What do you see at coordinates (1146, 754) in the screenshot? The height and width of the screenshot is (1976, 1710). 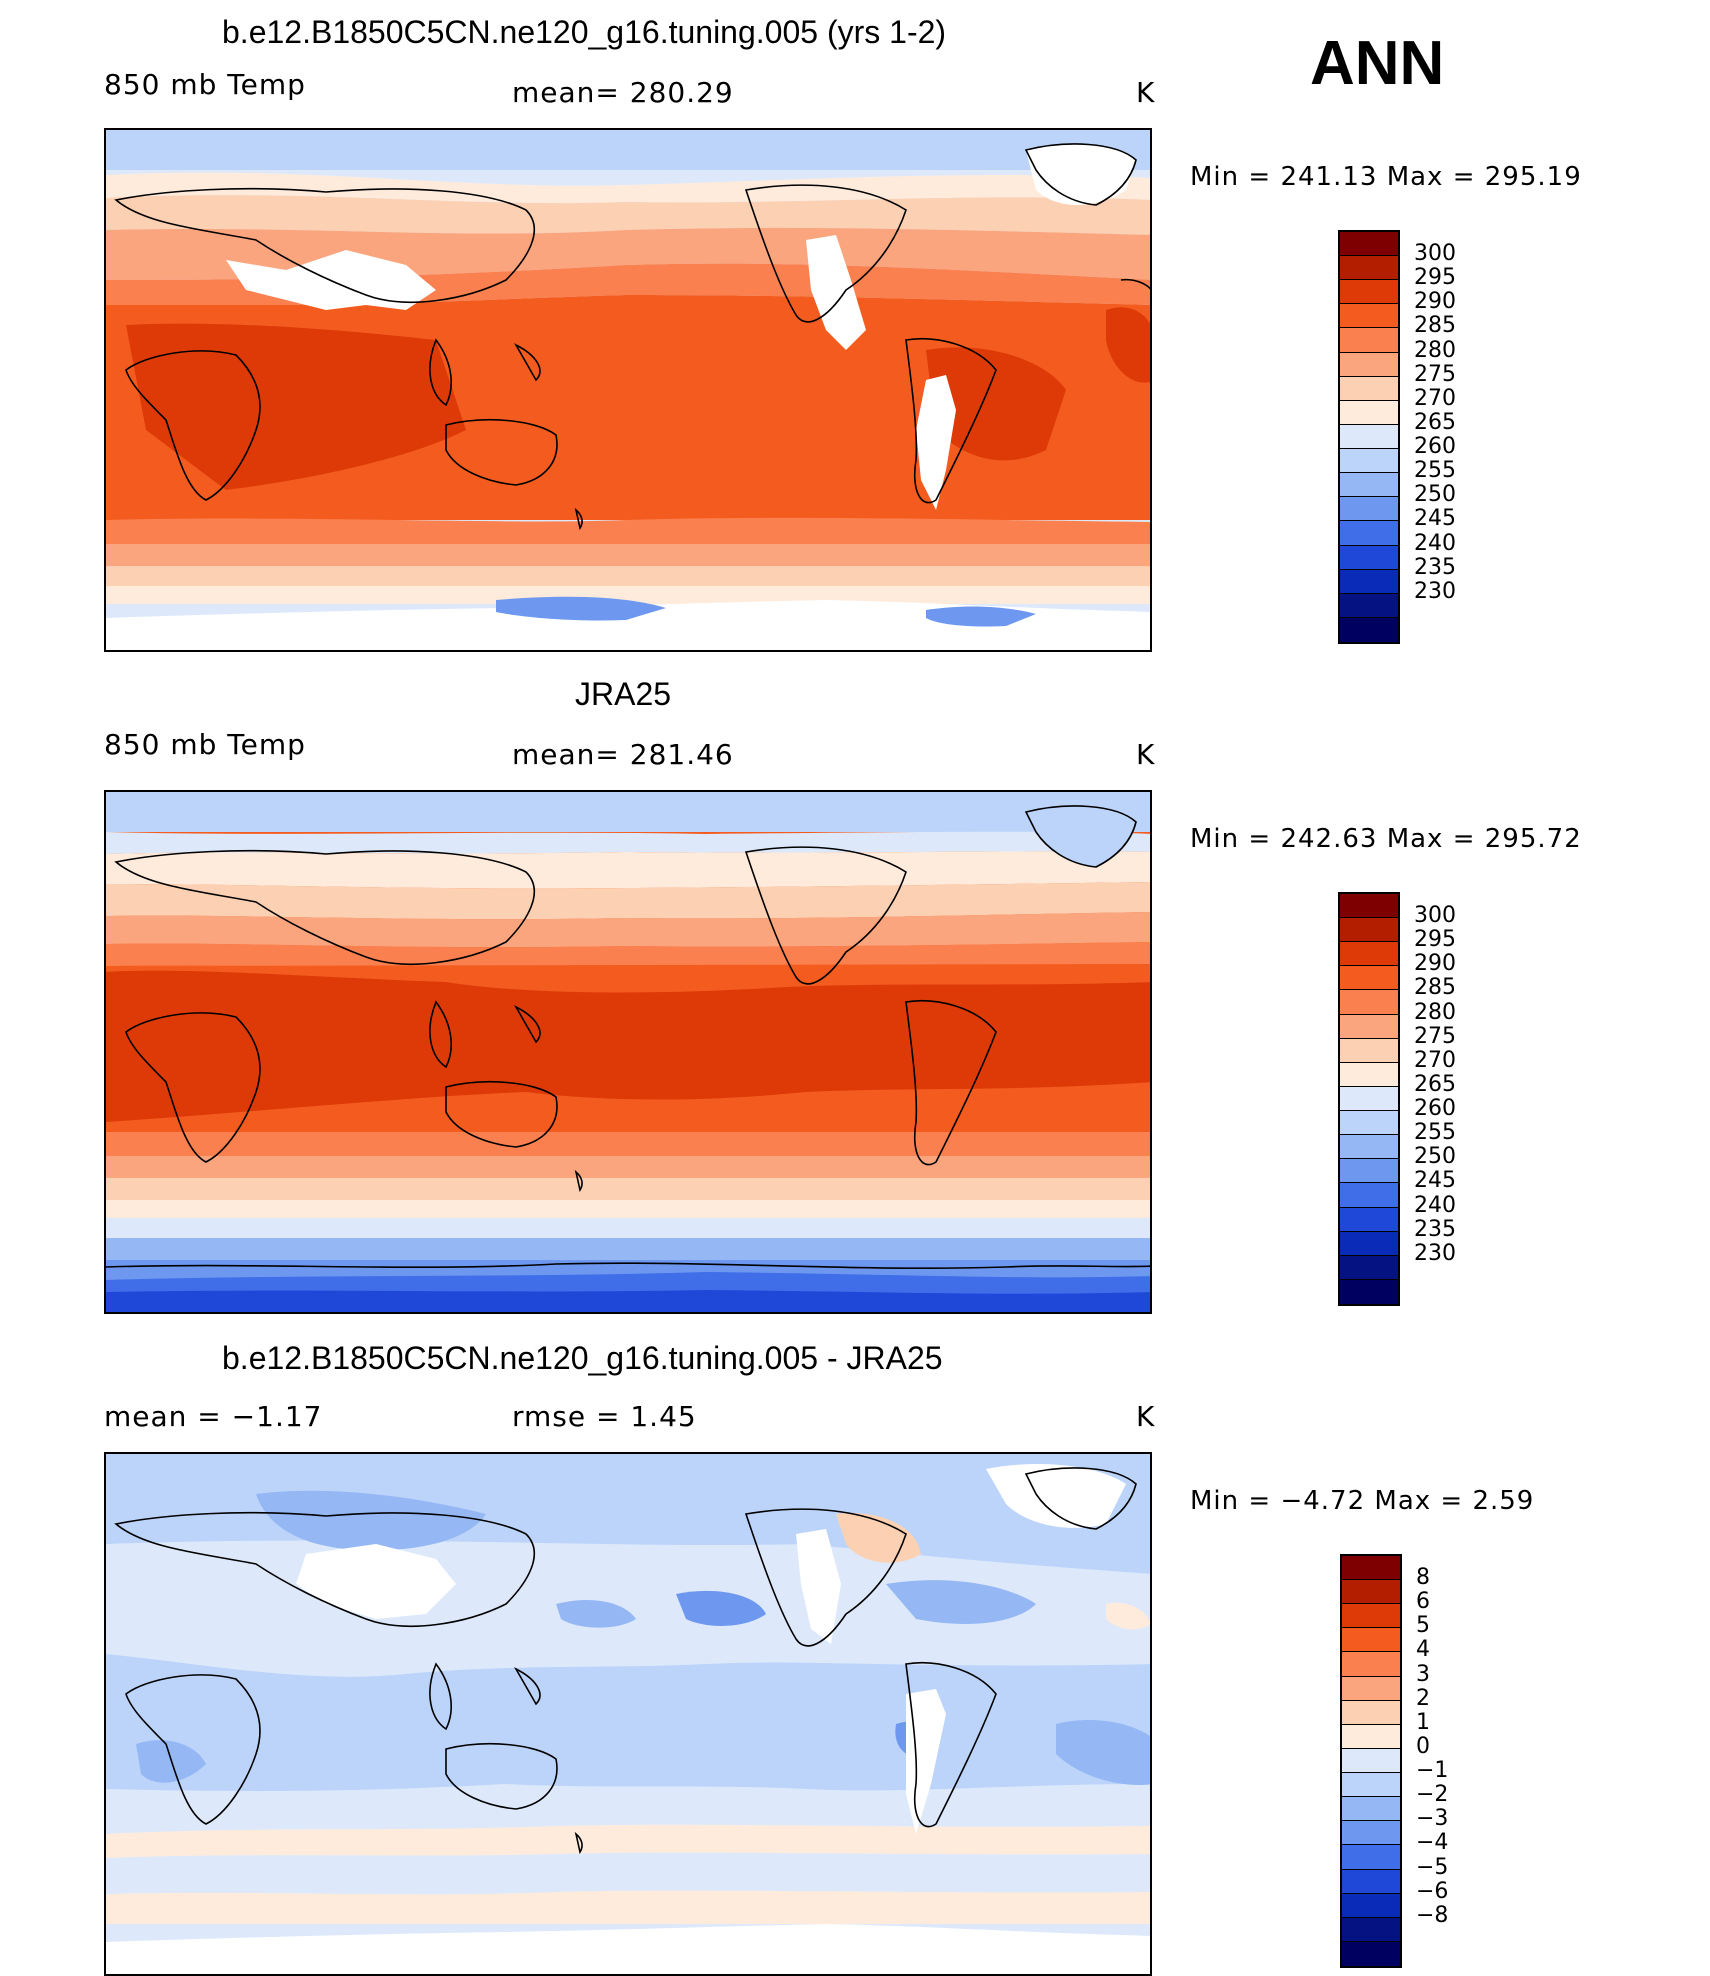 I see `panel-2-units-label: K` at bounding box center [1146, 754].